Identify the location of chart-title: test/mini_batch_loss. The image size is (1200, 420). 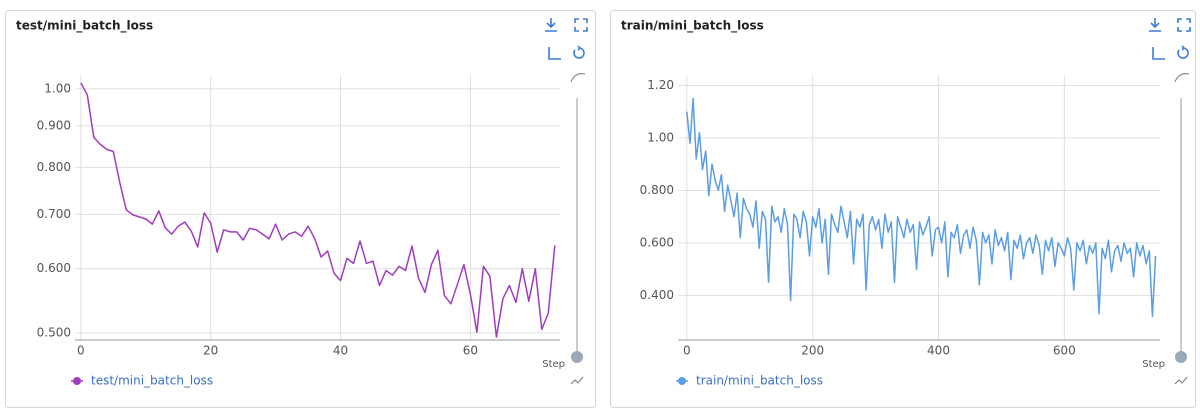
(84, 26).